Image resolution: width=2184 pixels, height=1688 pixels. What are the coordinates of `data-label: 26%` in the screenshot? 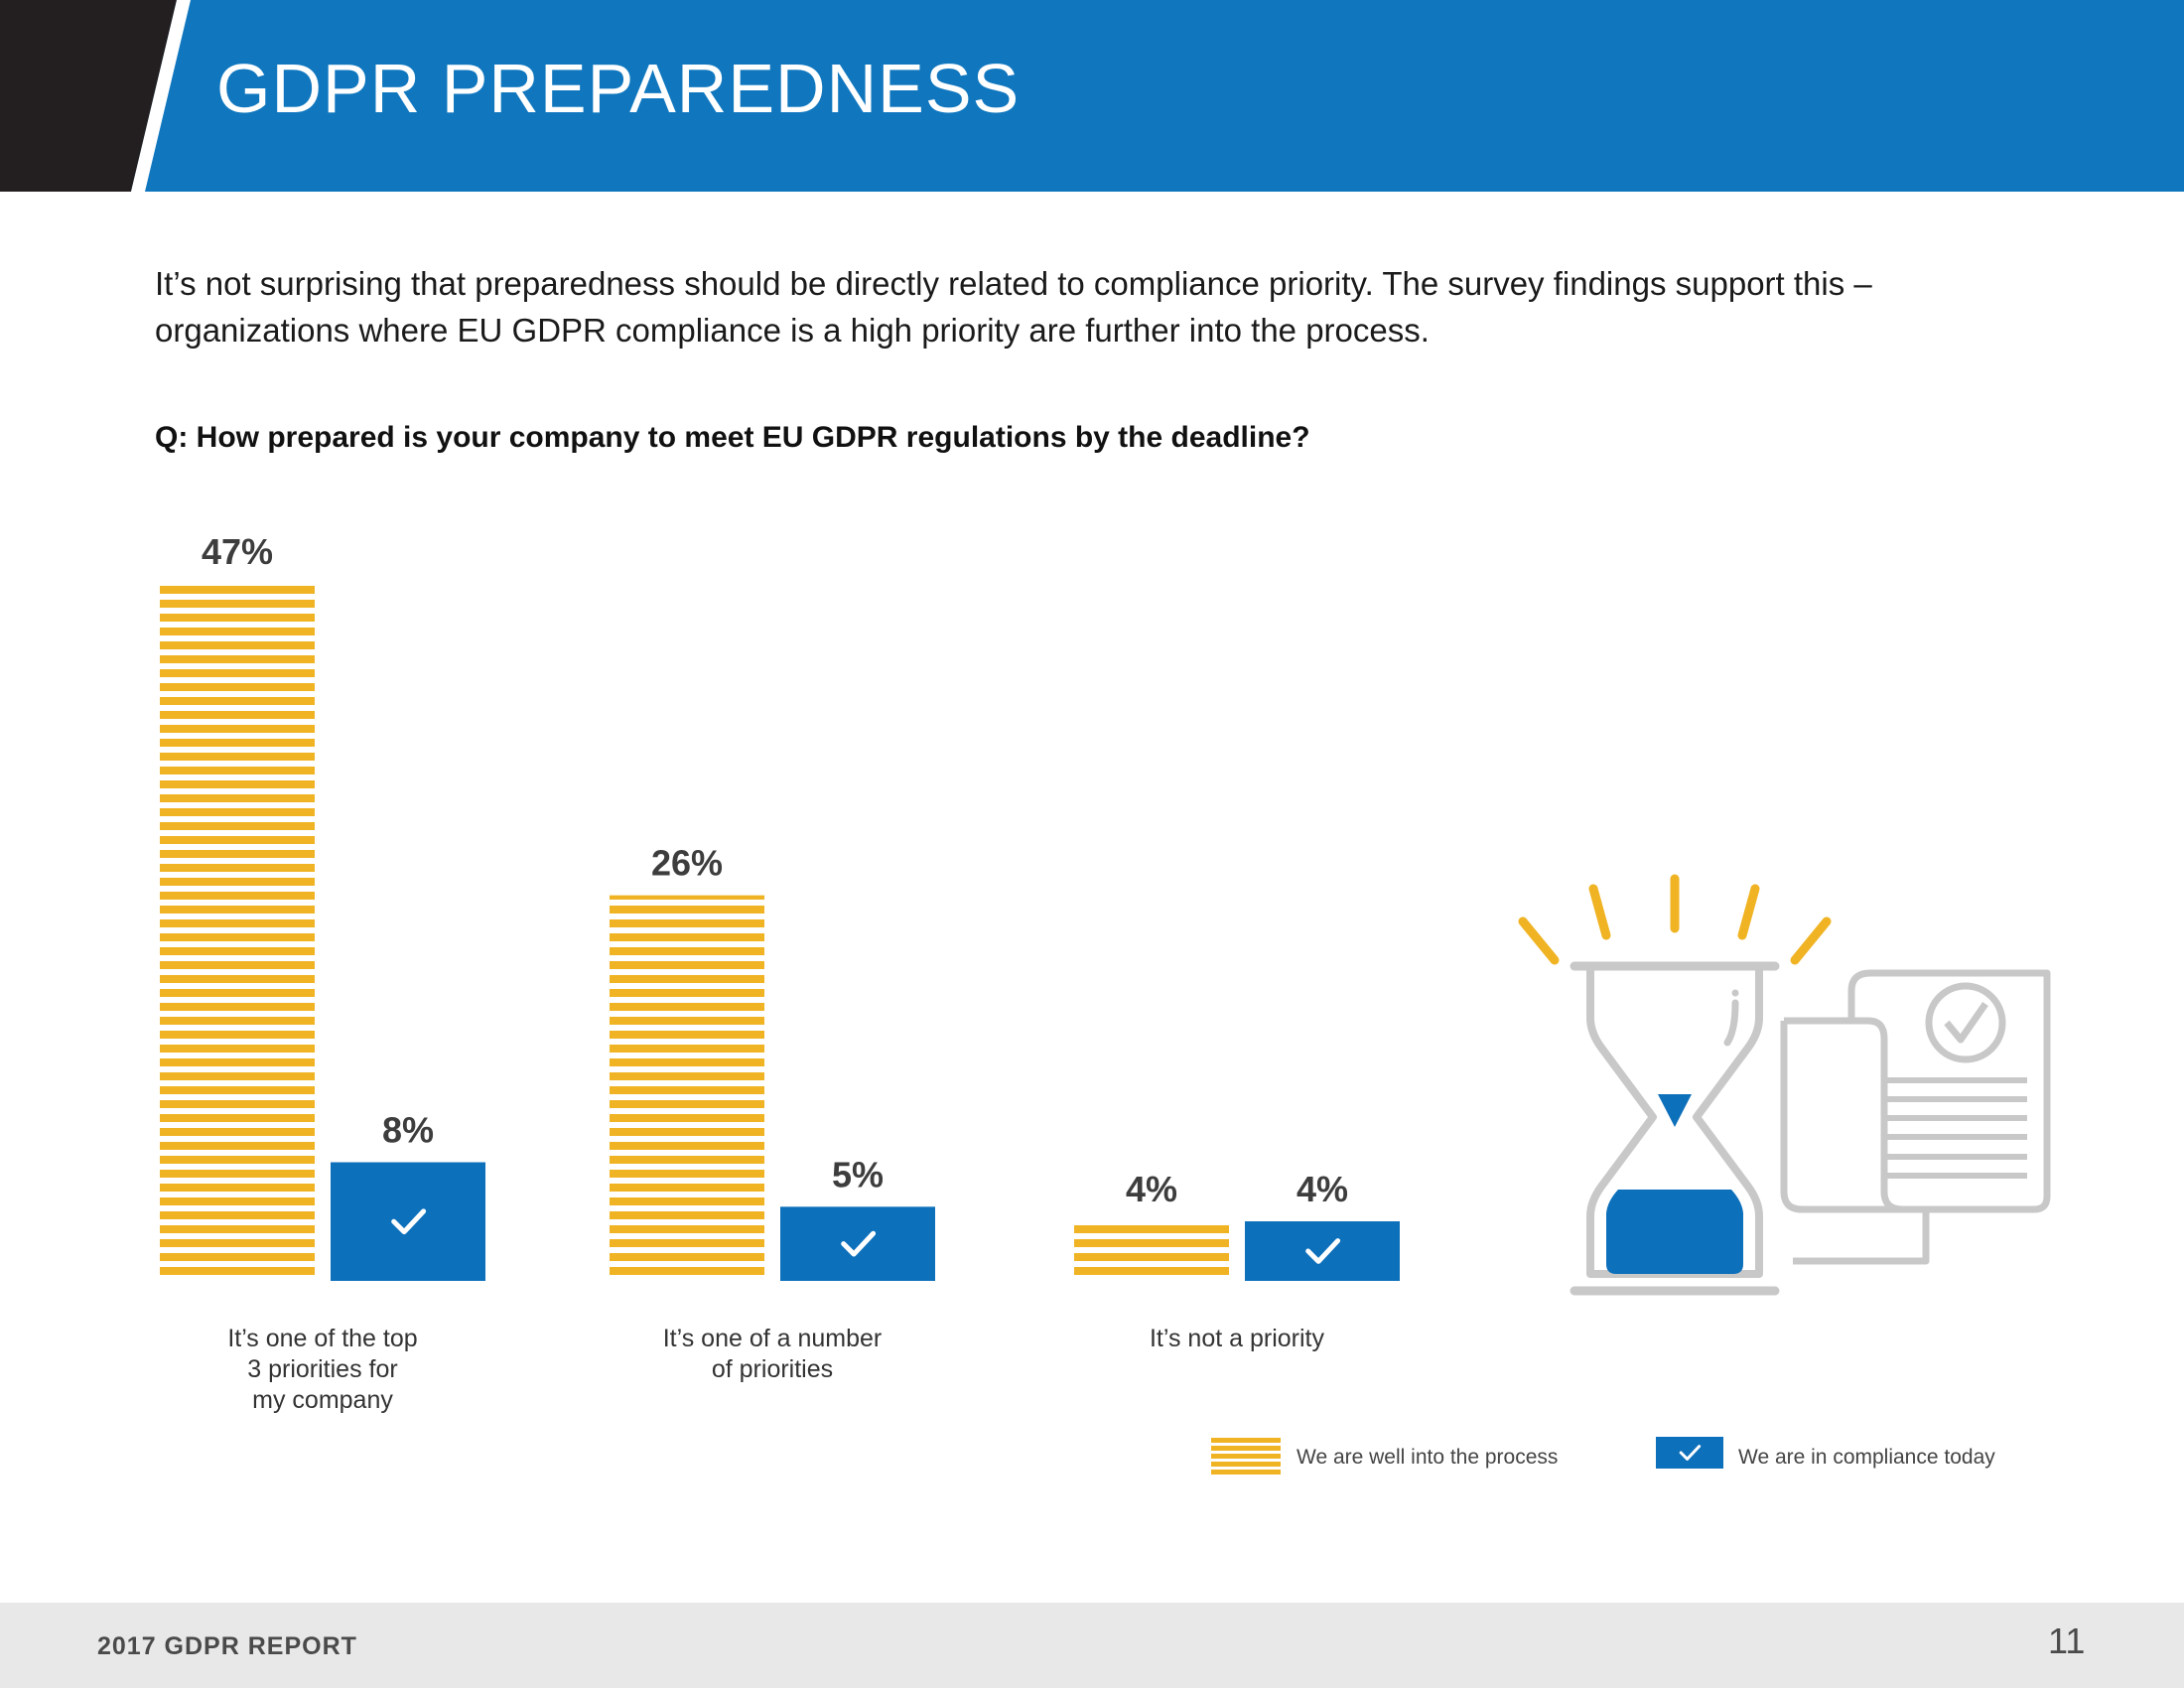 It's located at (687, 863).